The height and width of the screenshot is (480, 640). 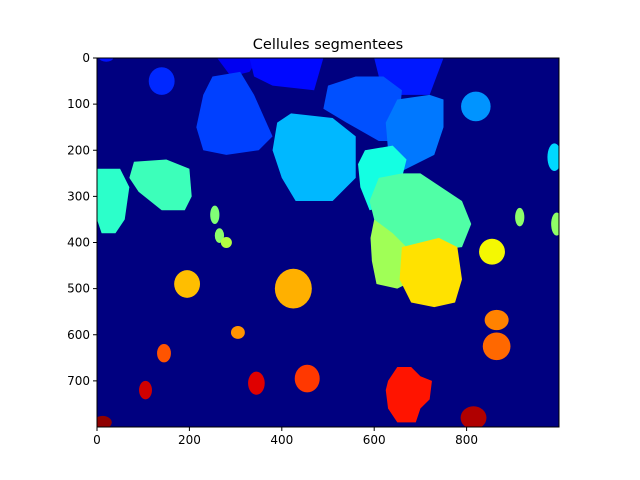 What do you see at coordinates (78, 243) in the screenshot?
I see `y-tick-label: 400` at bounding box center [78, 243].